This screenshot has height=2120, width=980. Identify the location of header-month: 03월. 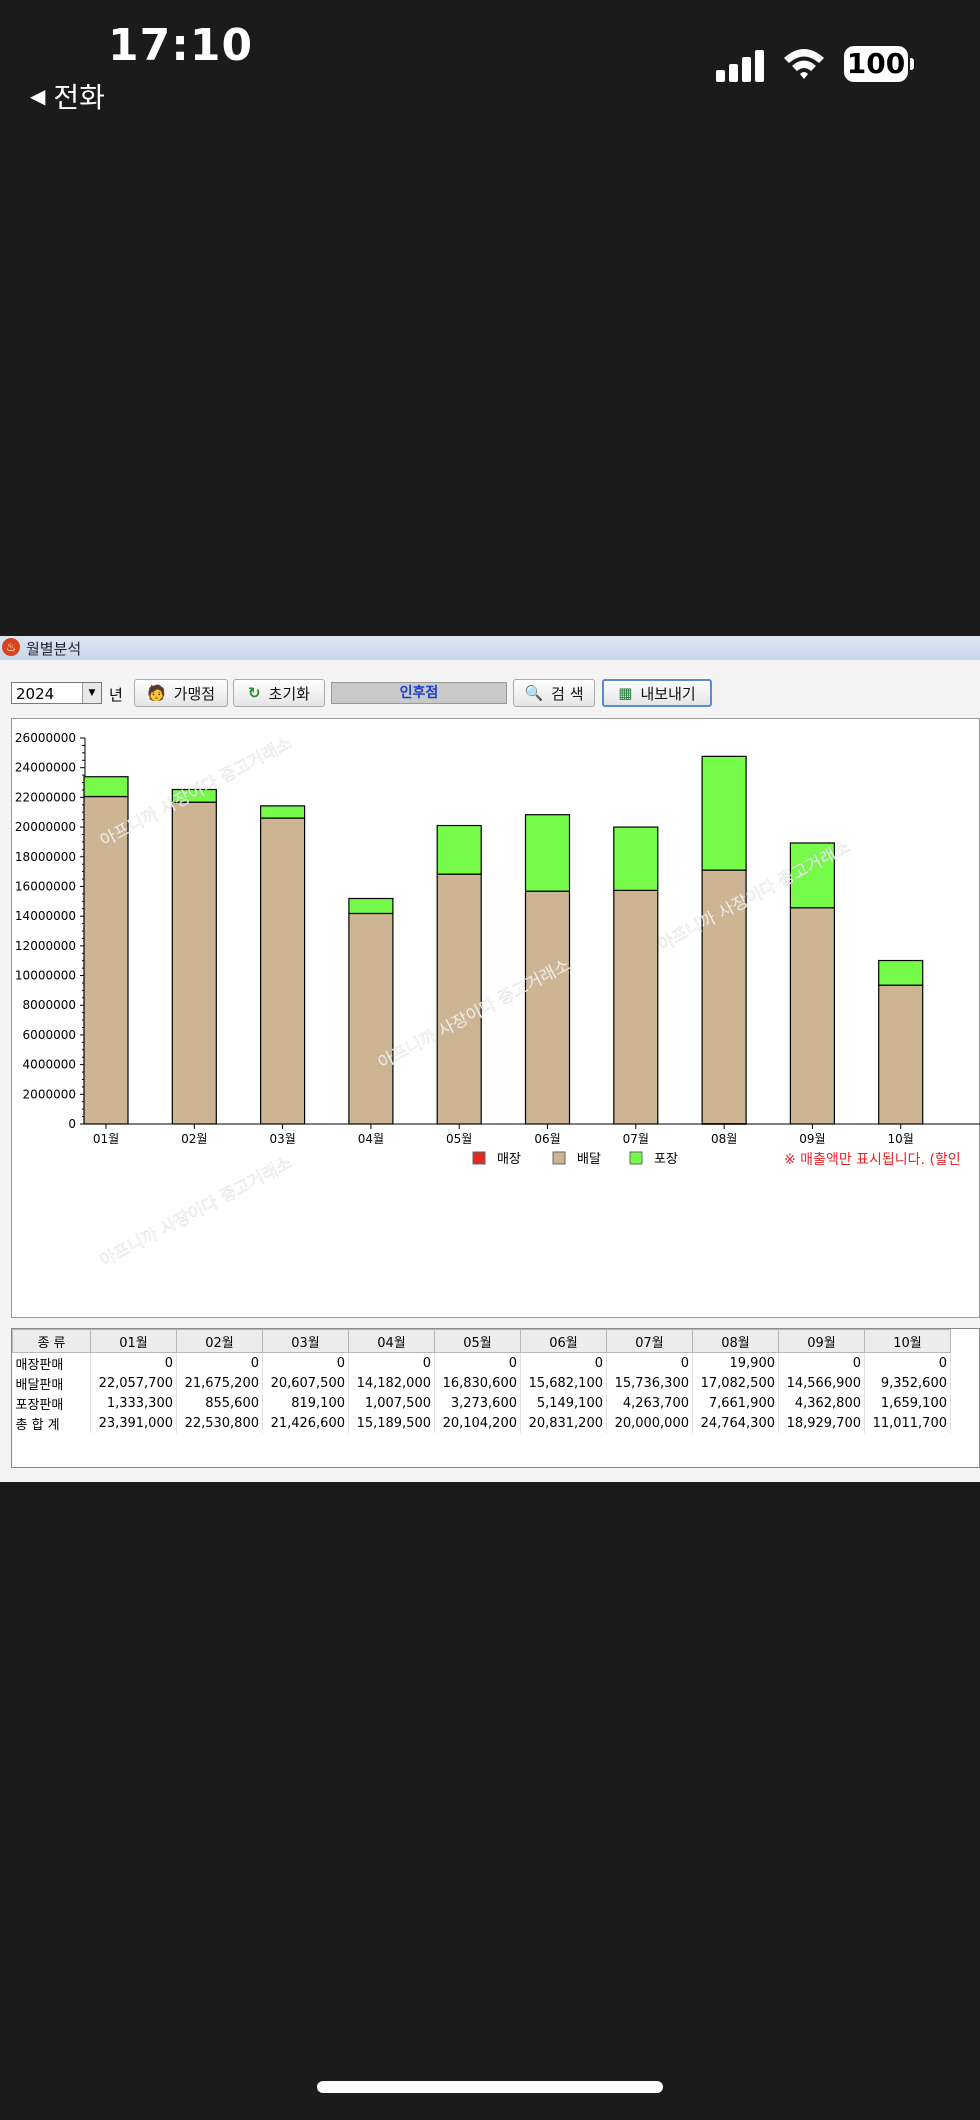
(305, 1341).